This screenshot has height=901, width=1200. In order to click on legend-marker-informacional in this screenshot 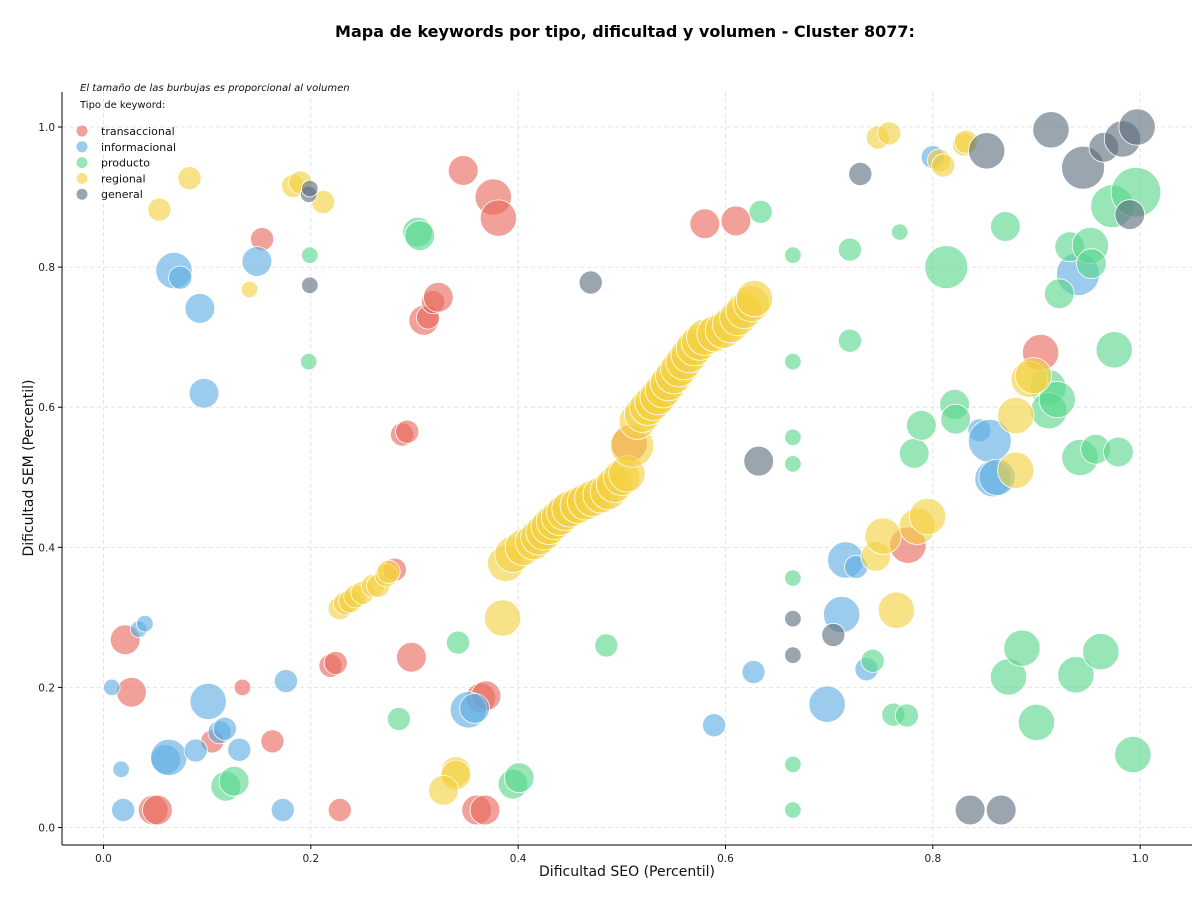, I will do `click(82, 147)`.